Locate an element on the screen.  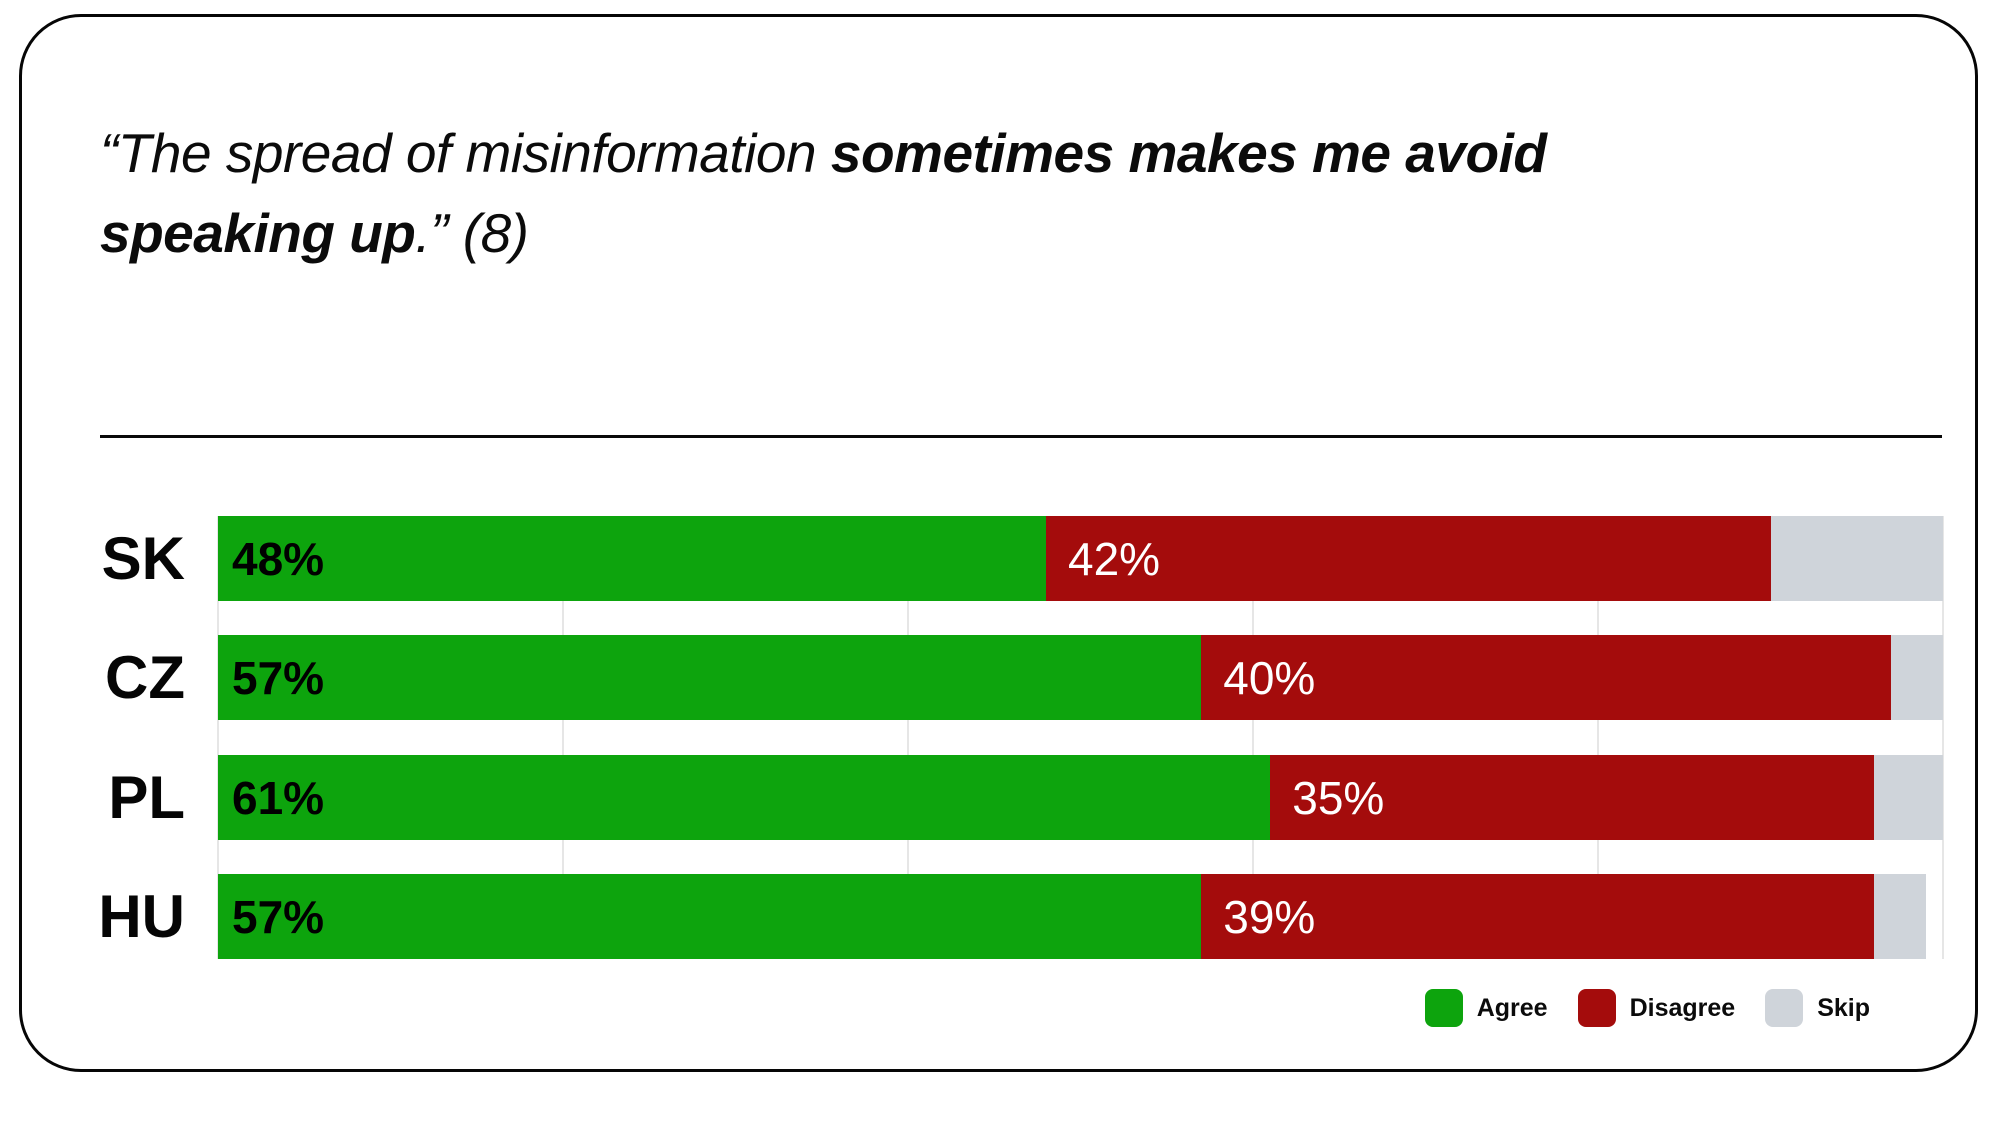
bar-segment-disagree-pl: 35% is located at coordinates (1572, 797).